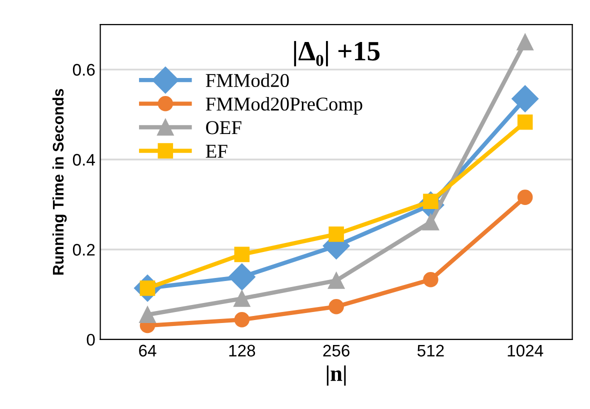 Image resolution: width=590 pixels, height=409 pixels. What do you see at coordinates (526, 350) in the screenshot?
I see `x-tick-label: 1024` at bounding box center [526, 350].